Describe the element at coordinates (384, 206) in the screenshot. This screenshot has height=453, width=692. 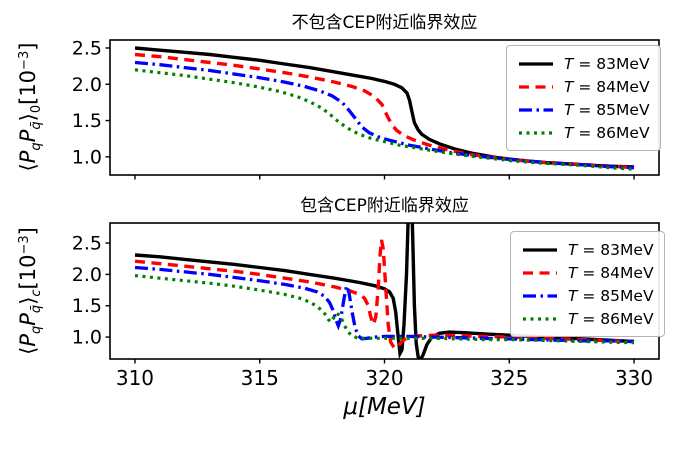
I see `bottom-plot-title: 包含CEP附近临界效应` at that location.